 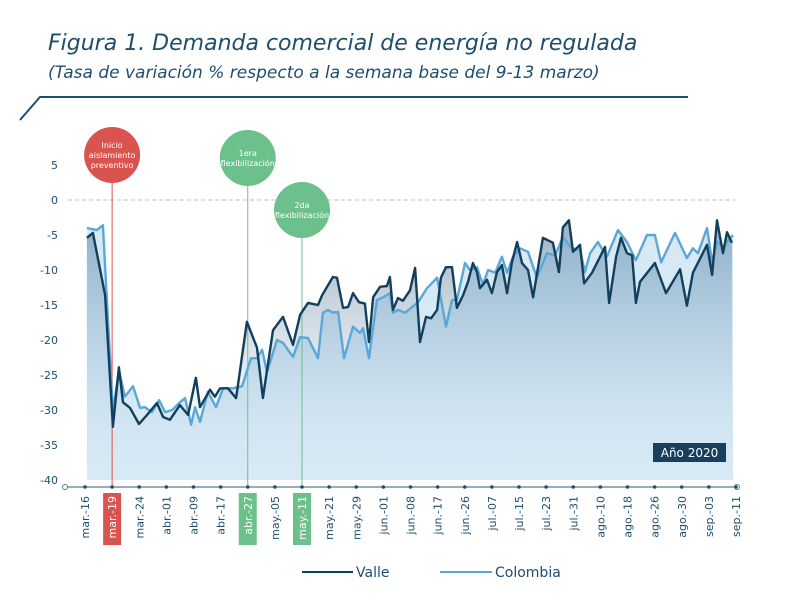 What do you see at coordinates (628, 517) in the screenshot?
I see `x-tick-label: ago.-18` at bounding box center [628, 517].